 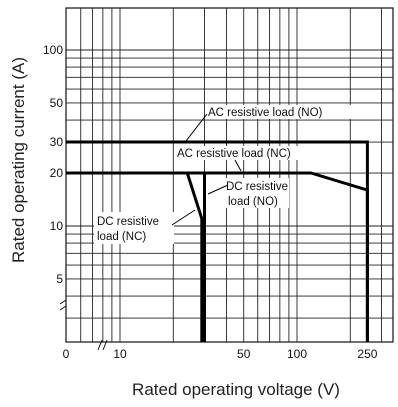 I want to click on series-dc-nc, so click(x=135, y=256).